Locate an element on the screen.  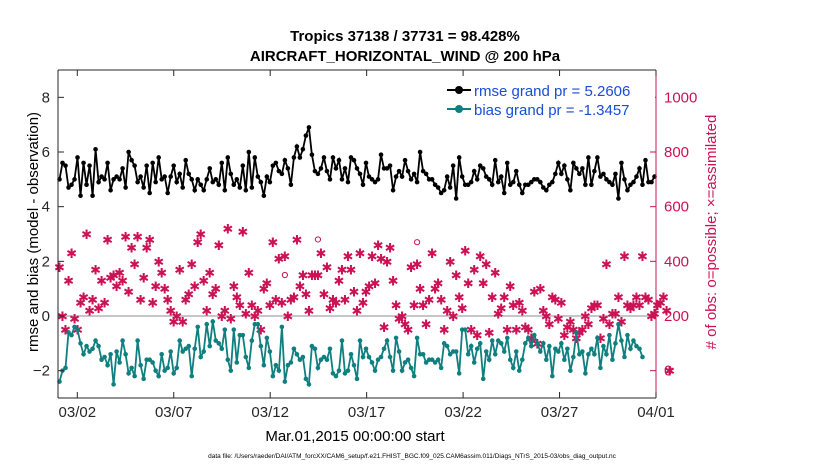
obs-possible-marker is located at coordinates (284, 275).